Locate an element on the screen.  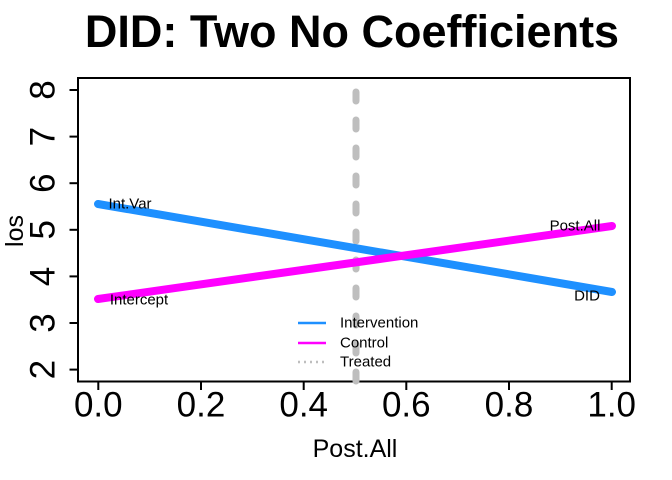
control-line is located at coordinates (355, 262).